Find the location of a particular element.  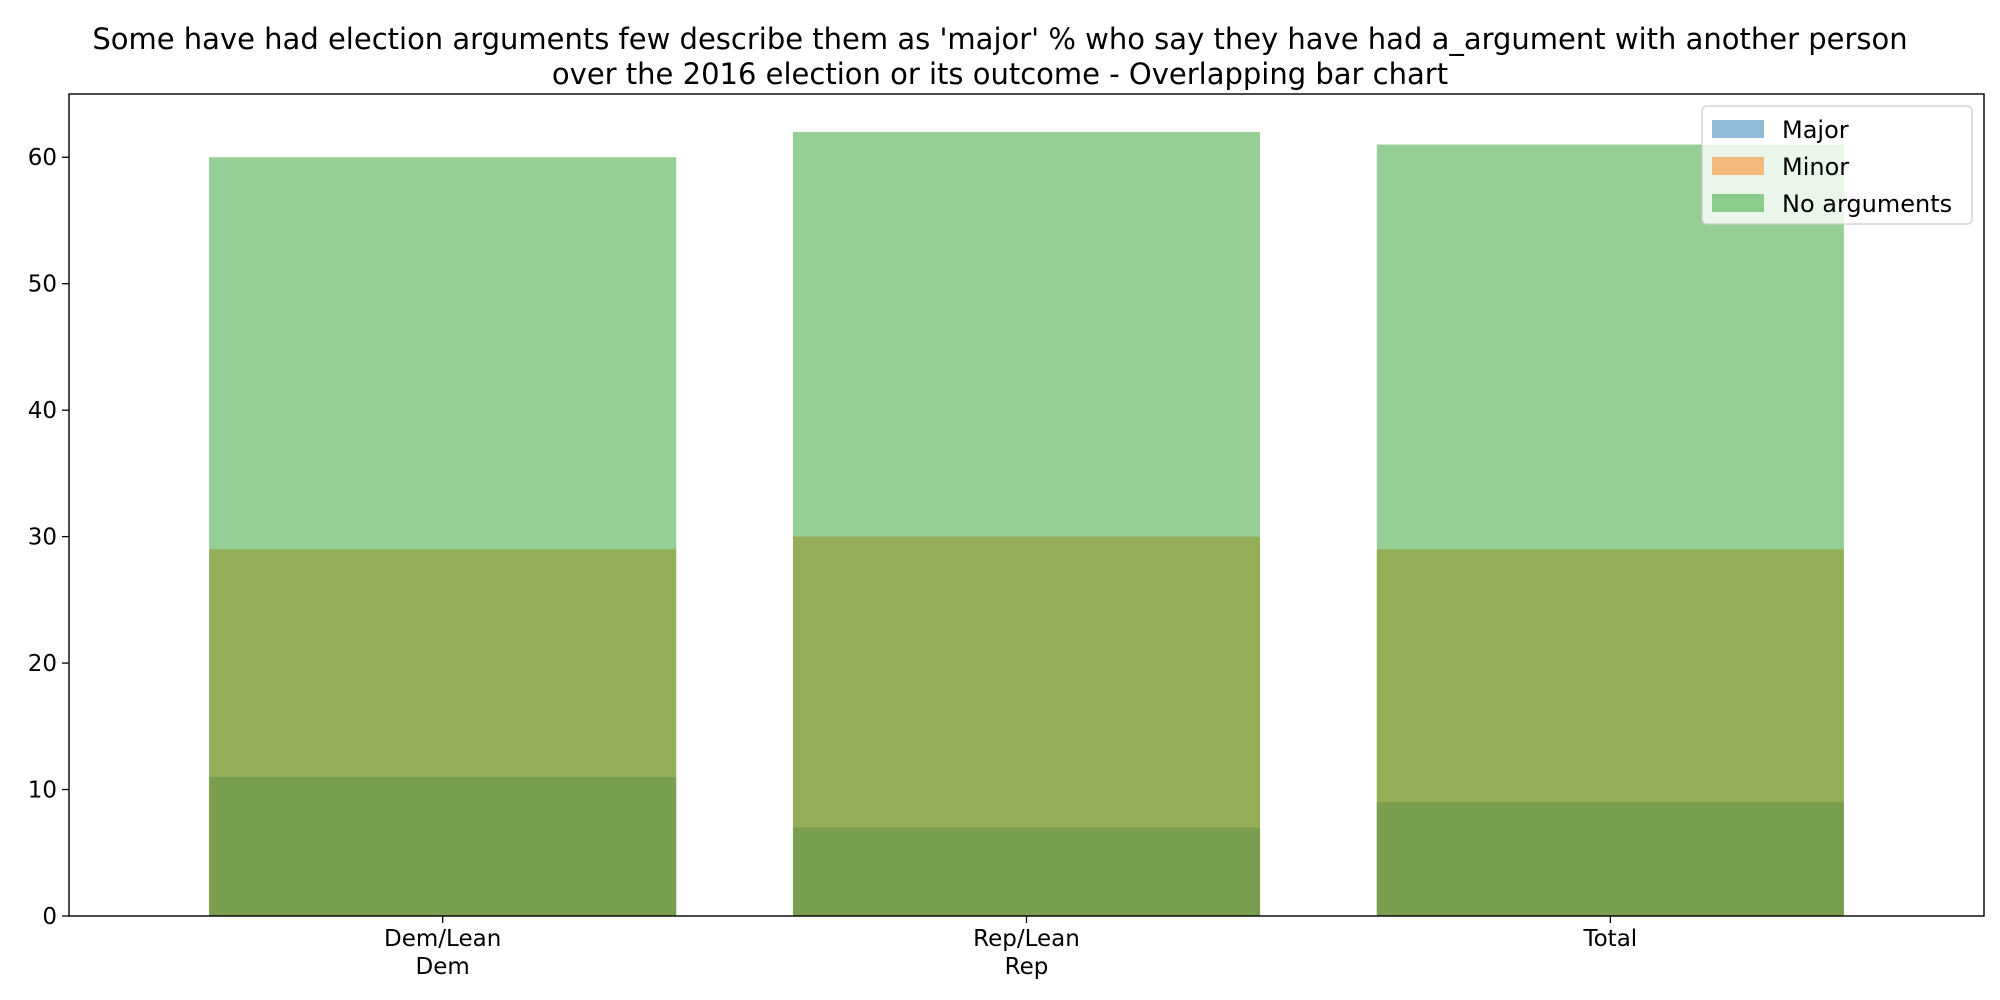

y-tick-label: 0 is located at coordinates (49, 917).